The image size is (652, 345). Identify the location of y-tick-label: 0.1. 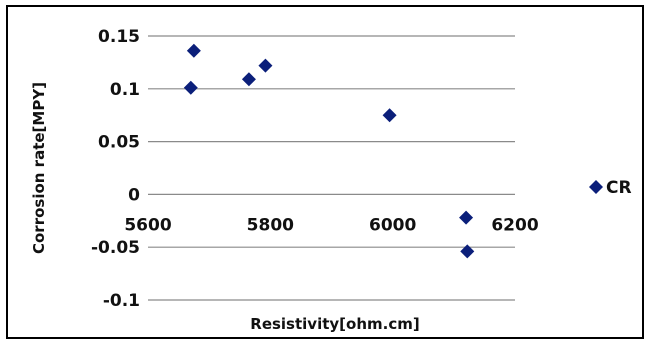
(125, 90).